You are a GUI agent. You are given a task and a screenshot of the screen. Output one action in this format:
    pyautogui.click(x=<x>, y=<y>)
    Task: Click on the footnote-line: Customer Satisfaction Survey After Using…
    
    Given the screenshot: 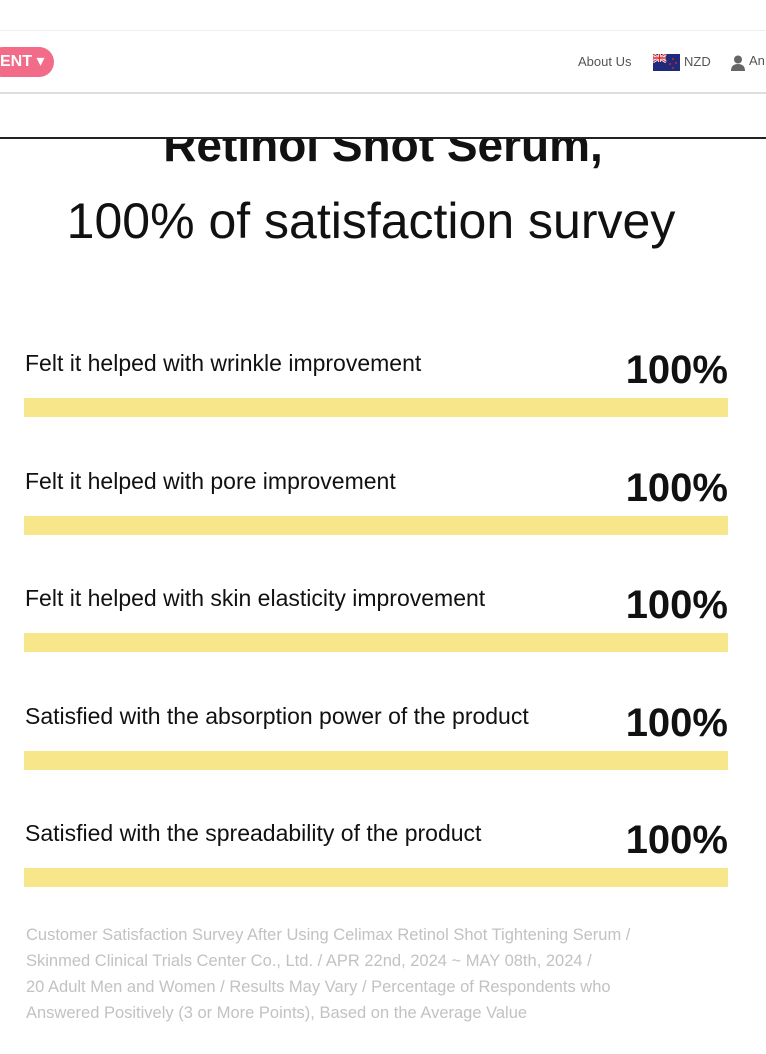 What is the action you would take?
    pyautogui.click(x=328, y=935)
    